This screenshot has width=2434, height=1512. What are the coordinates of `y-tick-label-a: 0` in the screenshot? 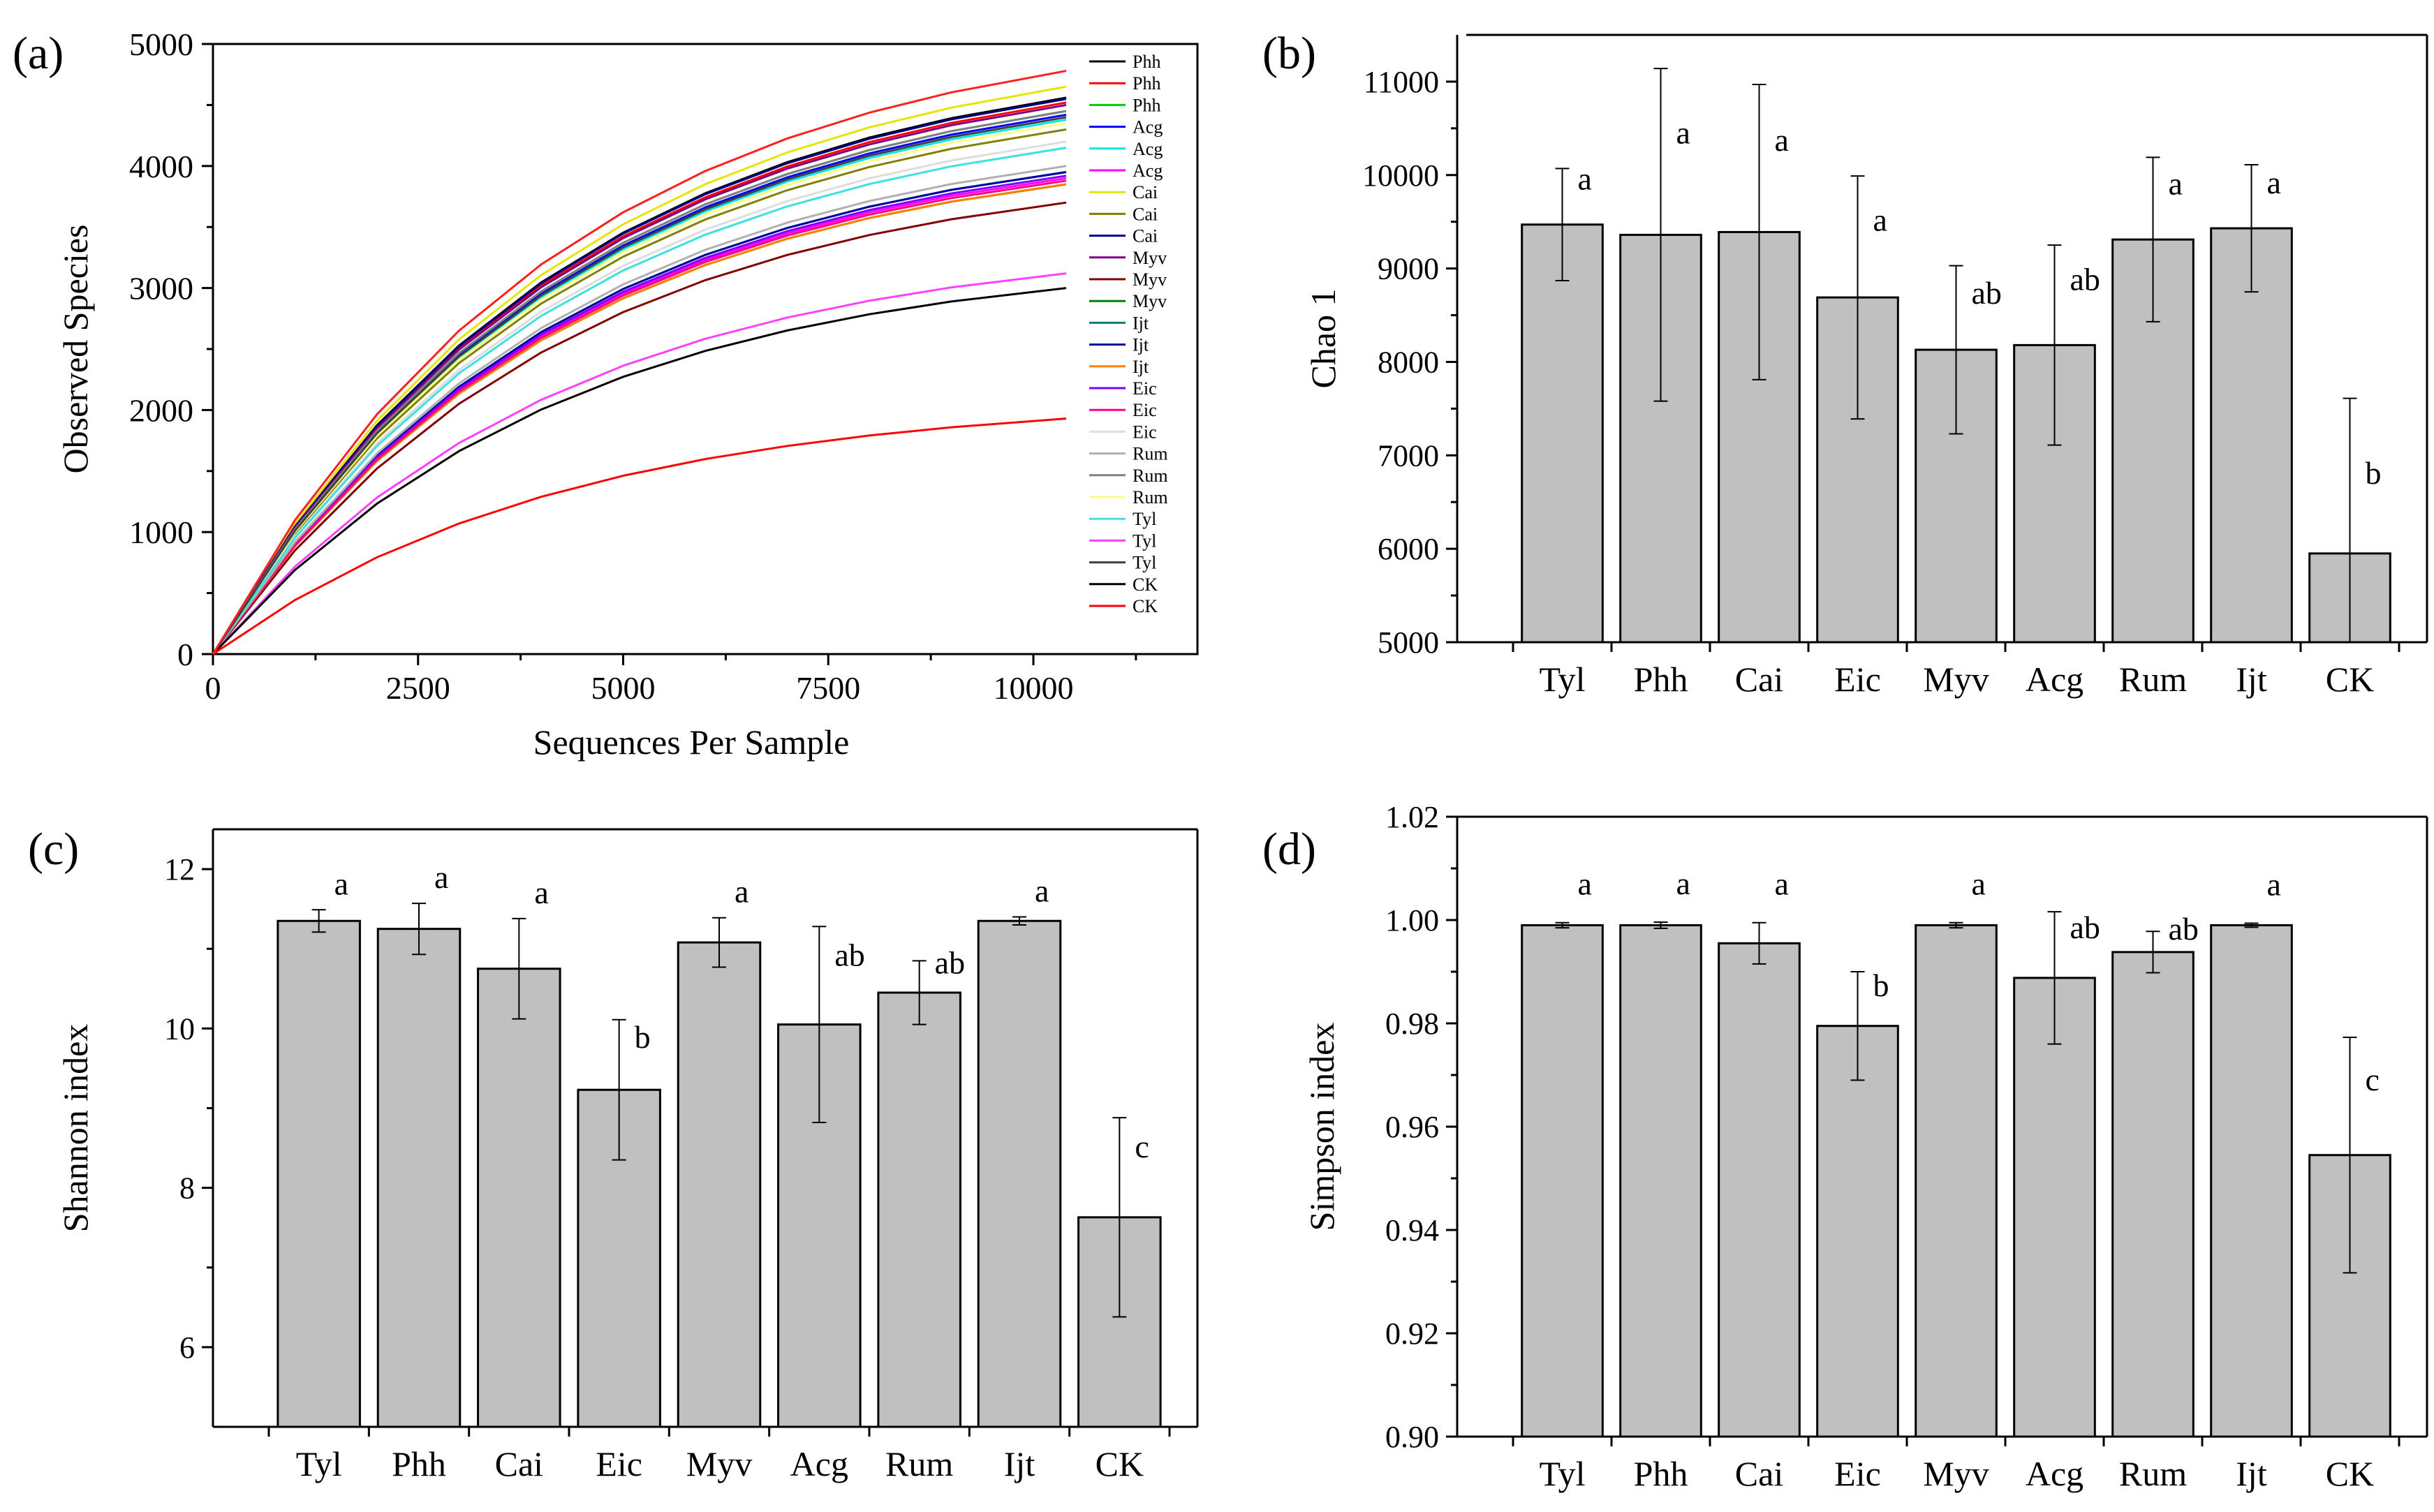 It's located at (185, 654).